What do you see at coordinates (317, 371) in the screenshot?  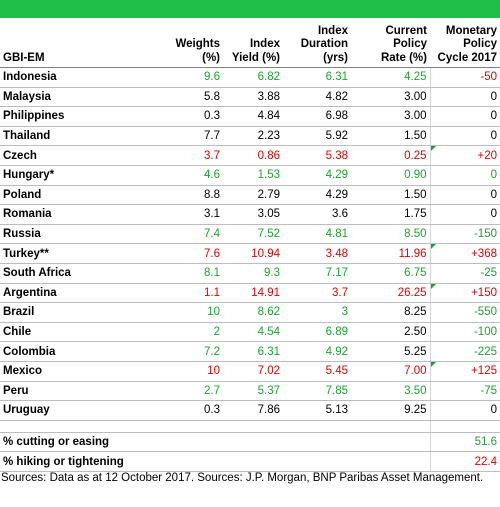 I see `duration-cell: 5.45` at bounding box center [317, 371].